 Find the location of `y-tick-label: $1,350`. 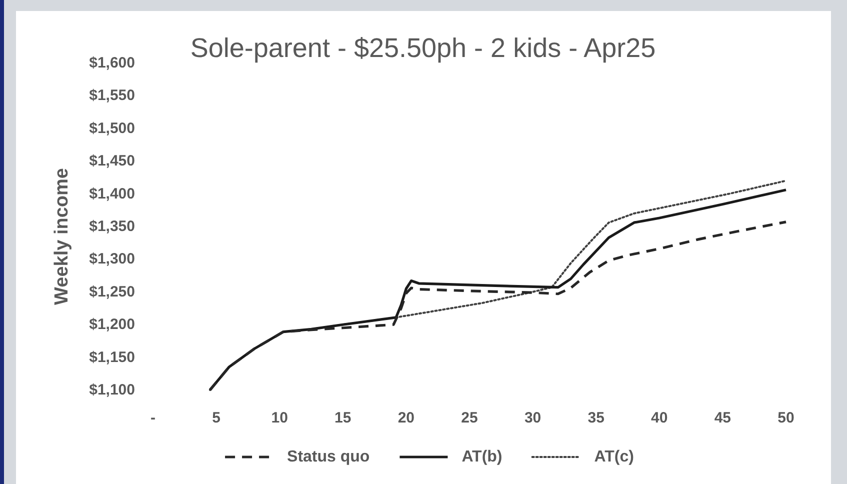

y-tick-label: $1,350 is located at coordinates (112, 226).